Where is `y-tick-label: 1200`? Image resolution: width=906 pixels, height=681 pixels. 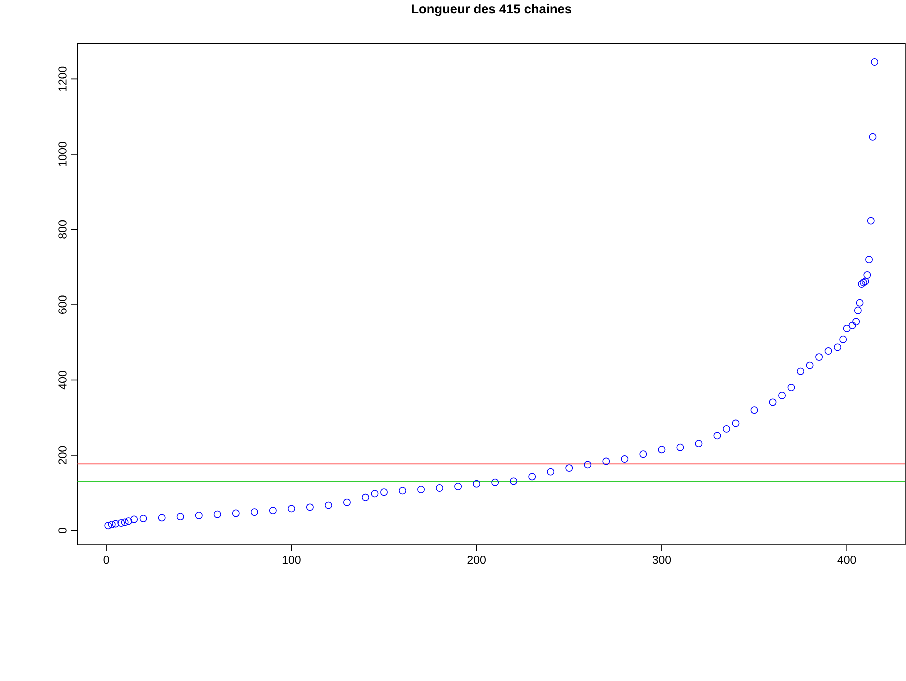
y-tick-label: 1200 is located at coordinates (62, 79).